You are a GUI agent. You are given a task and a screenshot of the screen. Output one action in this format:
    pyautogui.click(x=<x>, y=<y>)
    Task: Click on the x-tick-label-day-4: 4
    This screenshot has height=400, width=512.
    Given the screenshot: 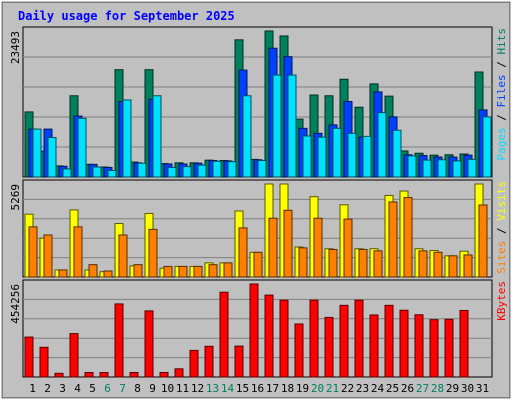 What is the action you would take?
    pyautogui.click(x=77, y=388)
    